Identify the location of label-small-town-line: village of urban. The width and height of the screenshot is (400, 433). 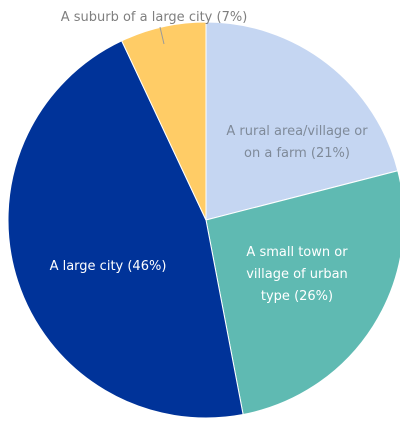
(297, 274).